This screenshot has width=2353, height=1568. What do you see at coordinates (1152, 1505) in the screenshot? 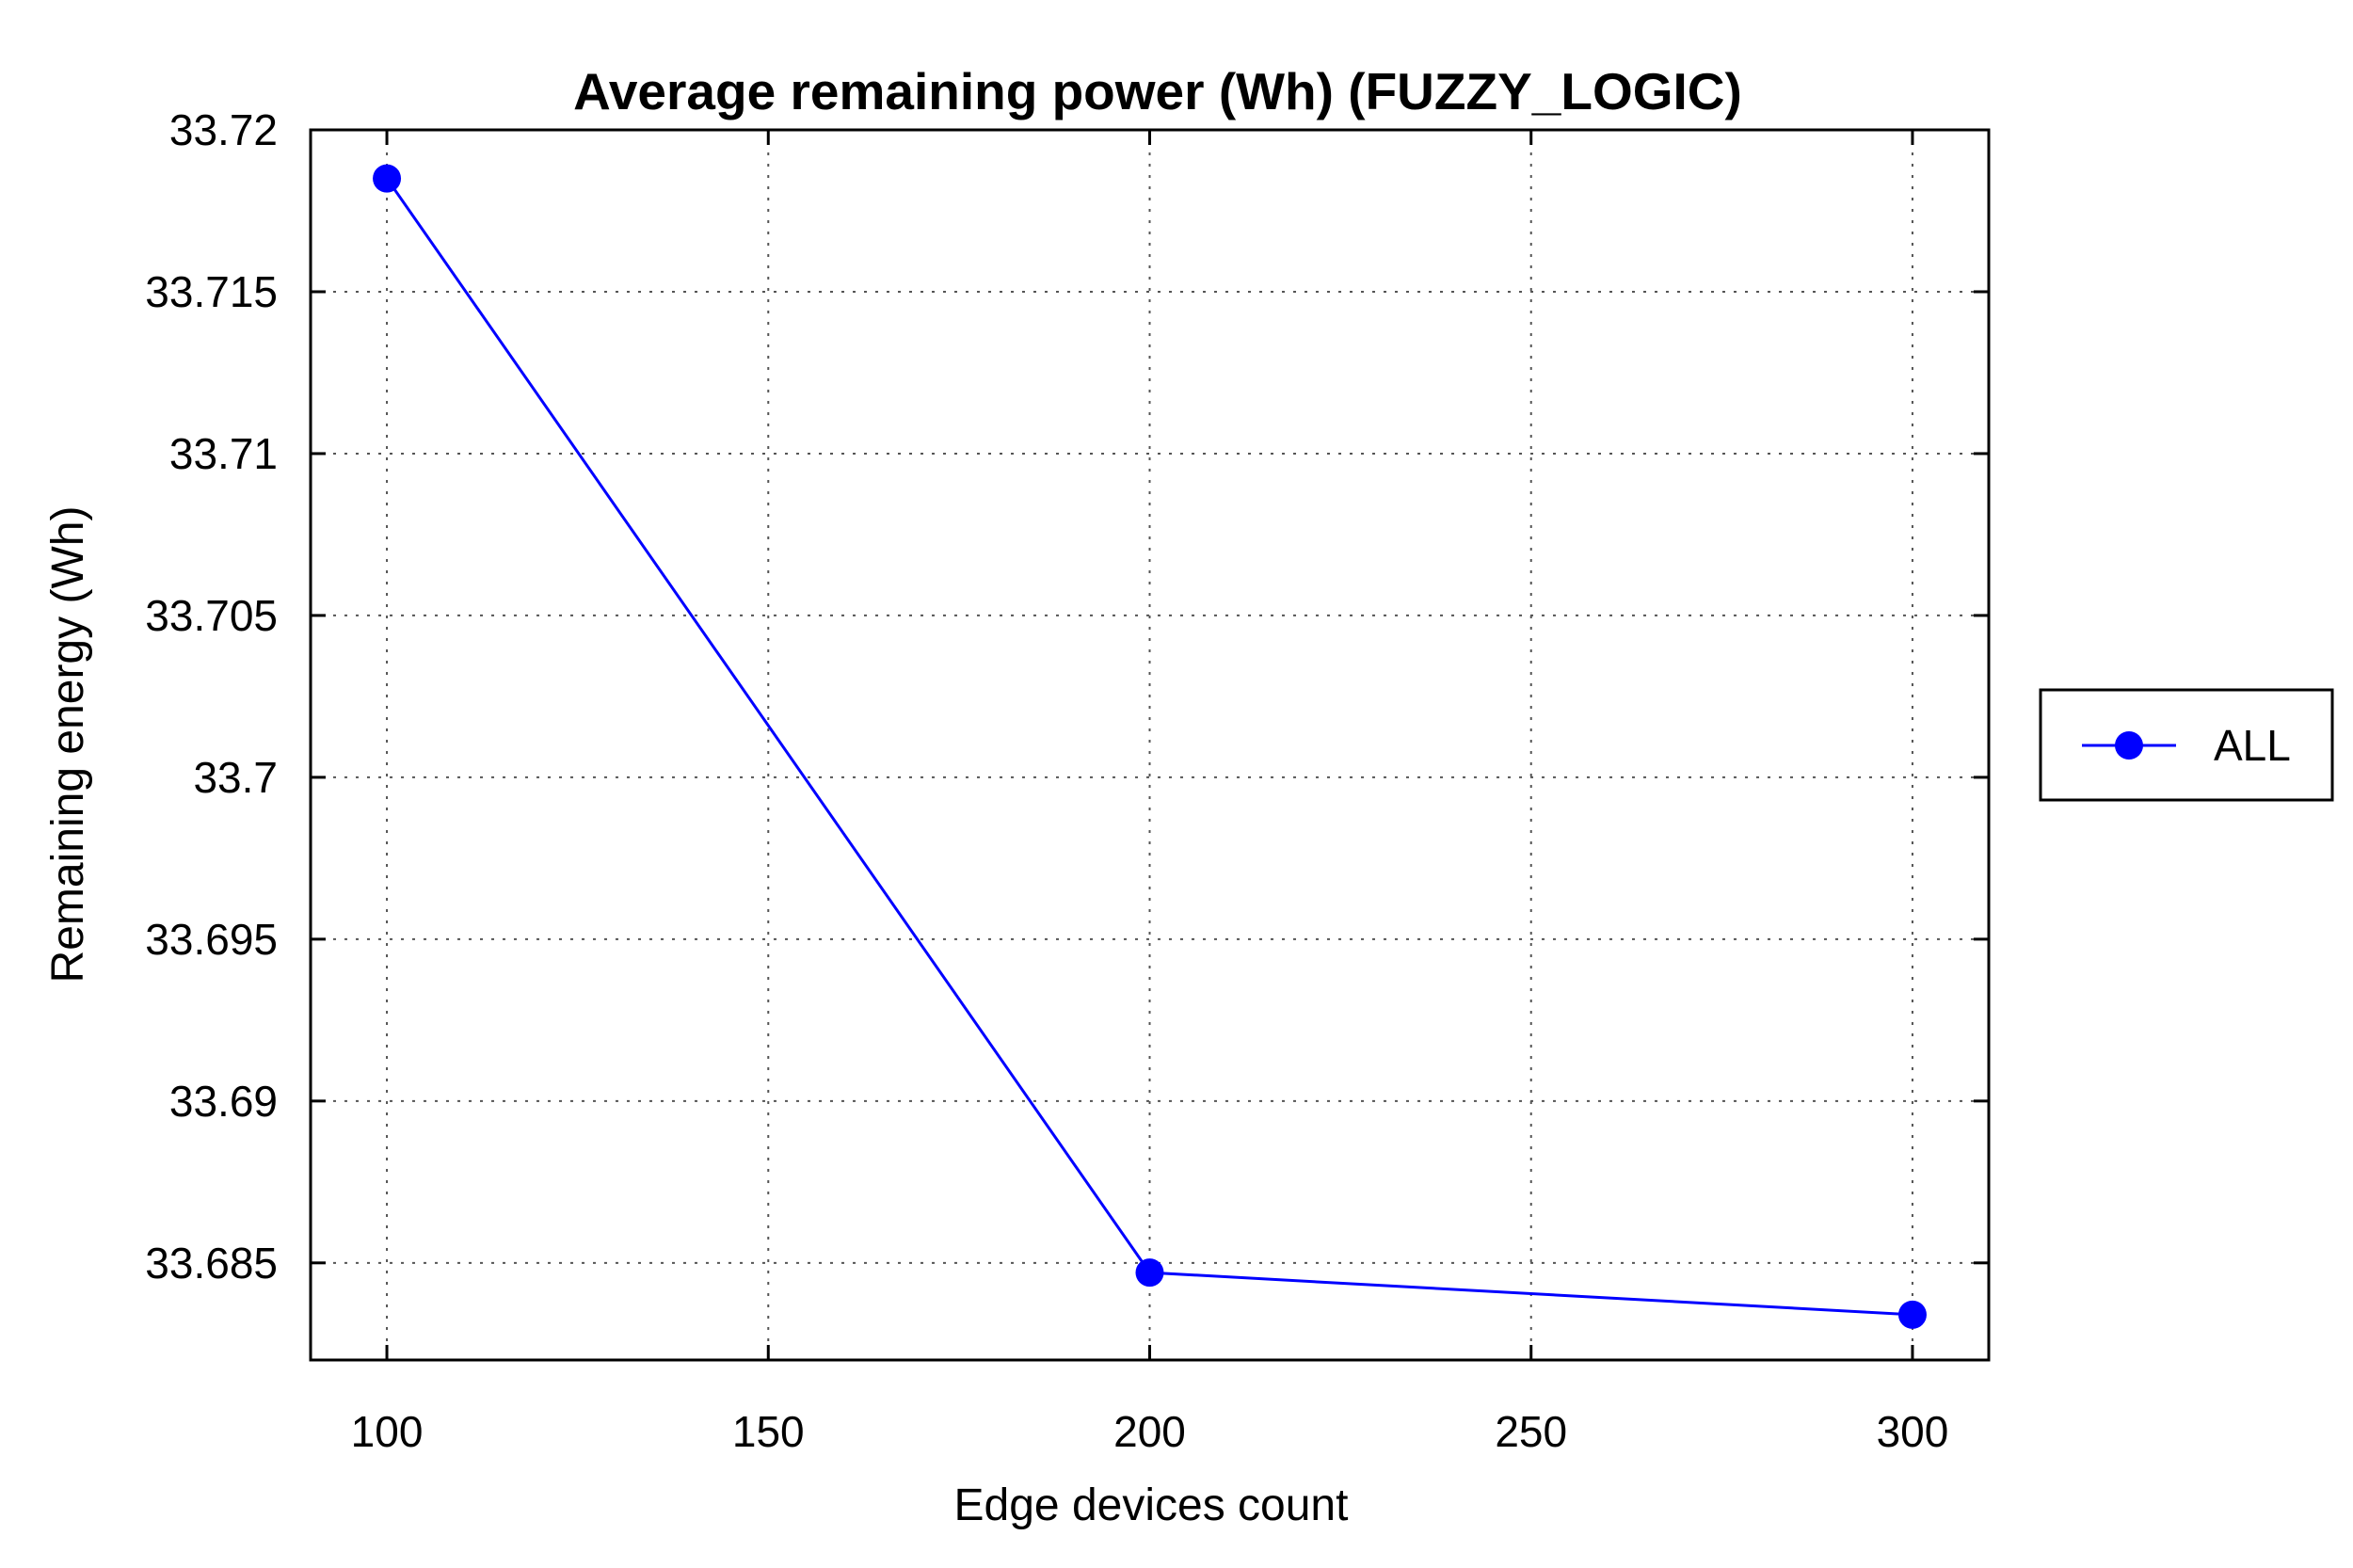
I see `x-axis-label: Edge devices count` at bounding box center [1152, 1505].